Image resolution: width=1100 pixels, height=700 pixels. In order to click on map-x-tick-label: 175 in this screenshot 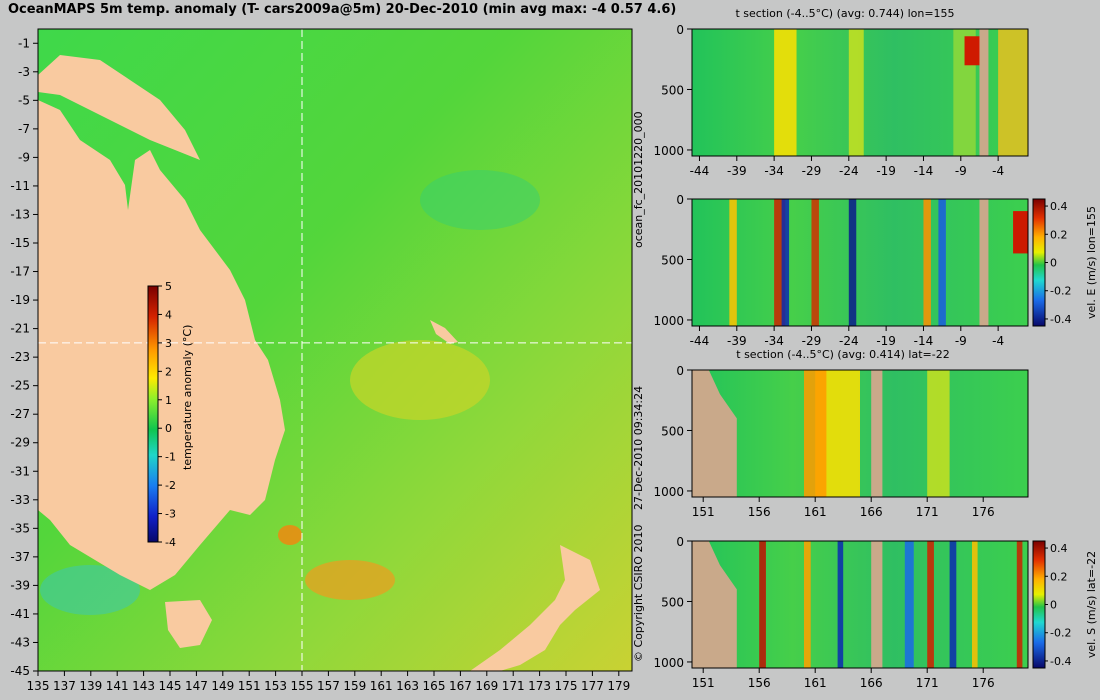, I will do `click(566, 686)`.